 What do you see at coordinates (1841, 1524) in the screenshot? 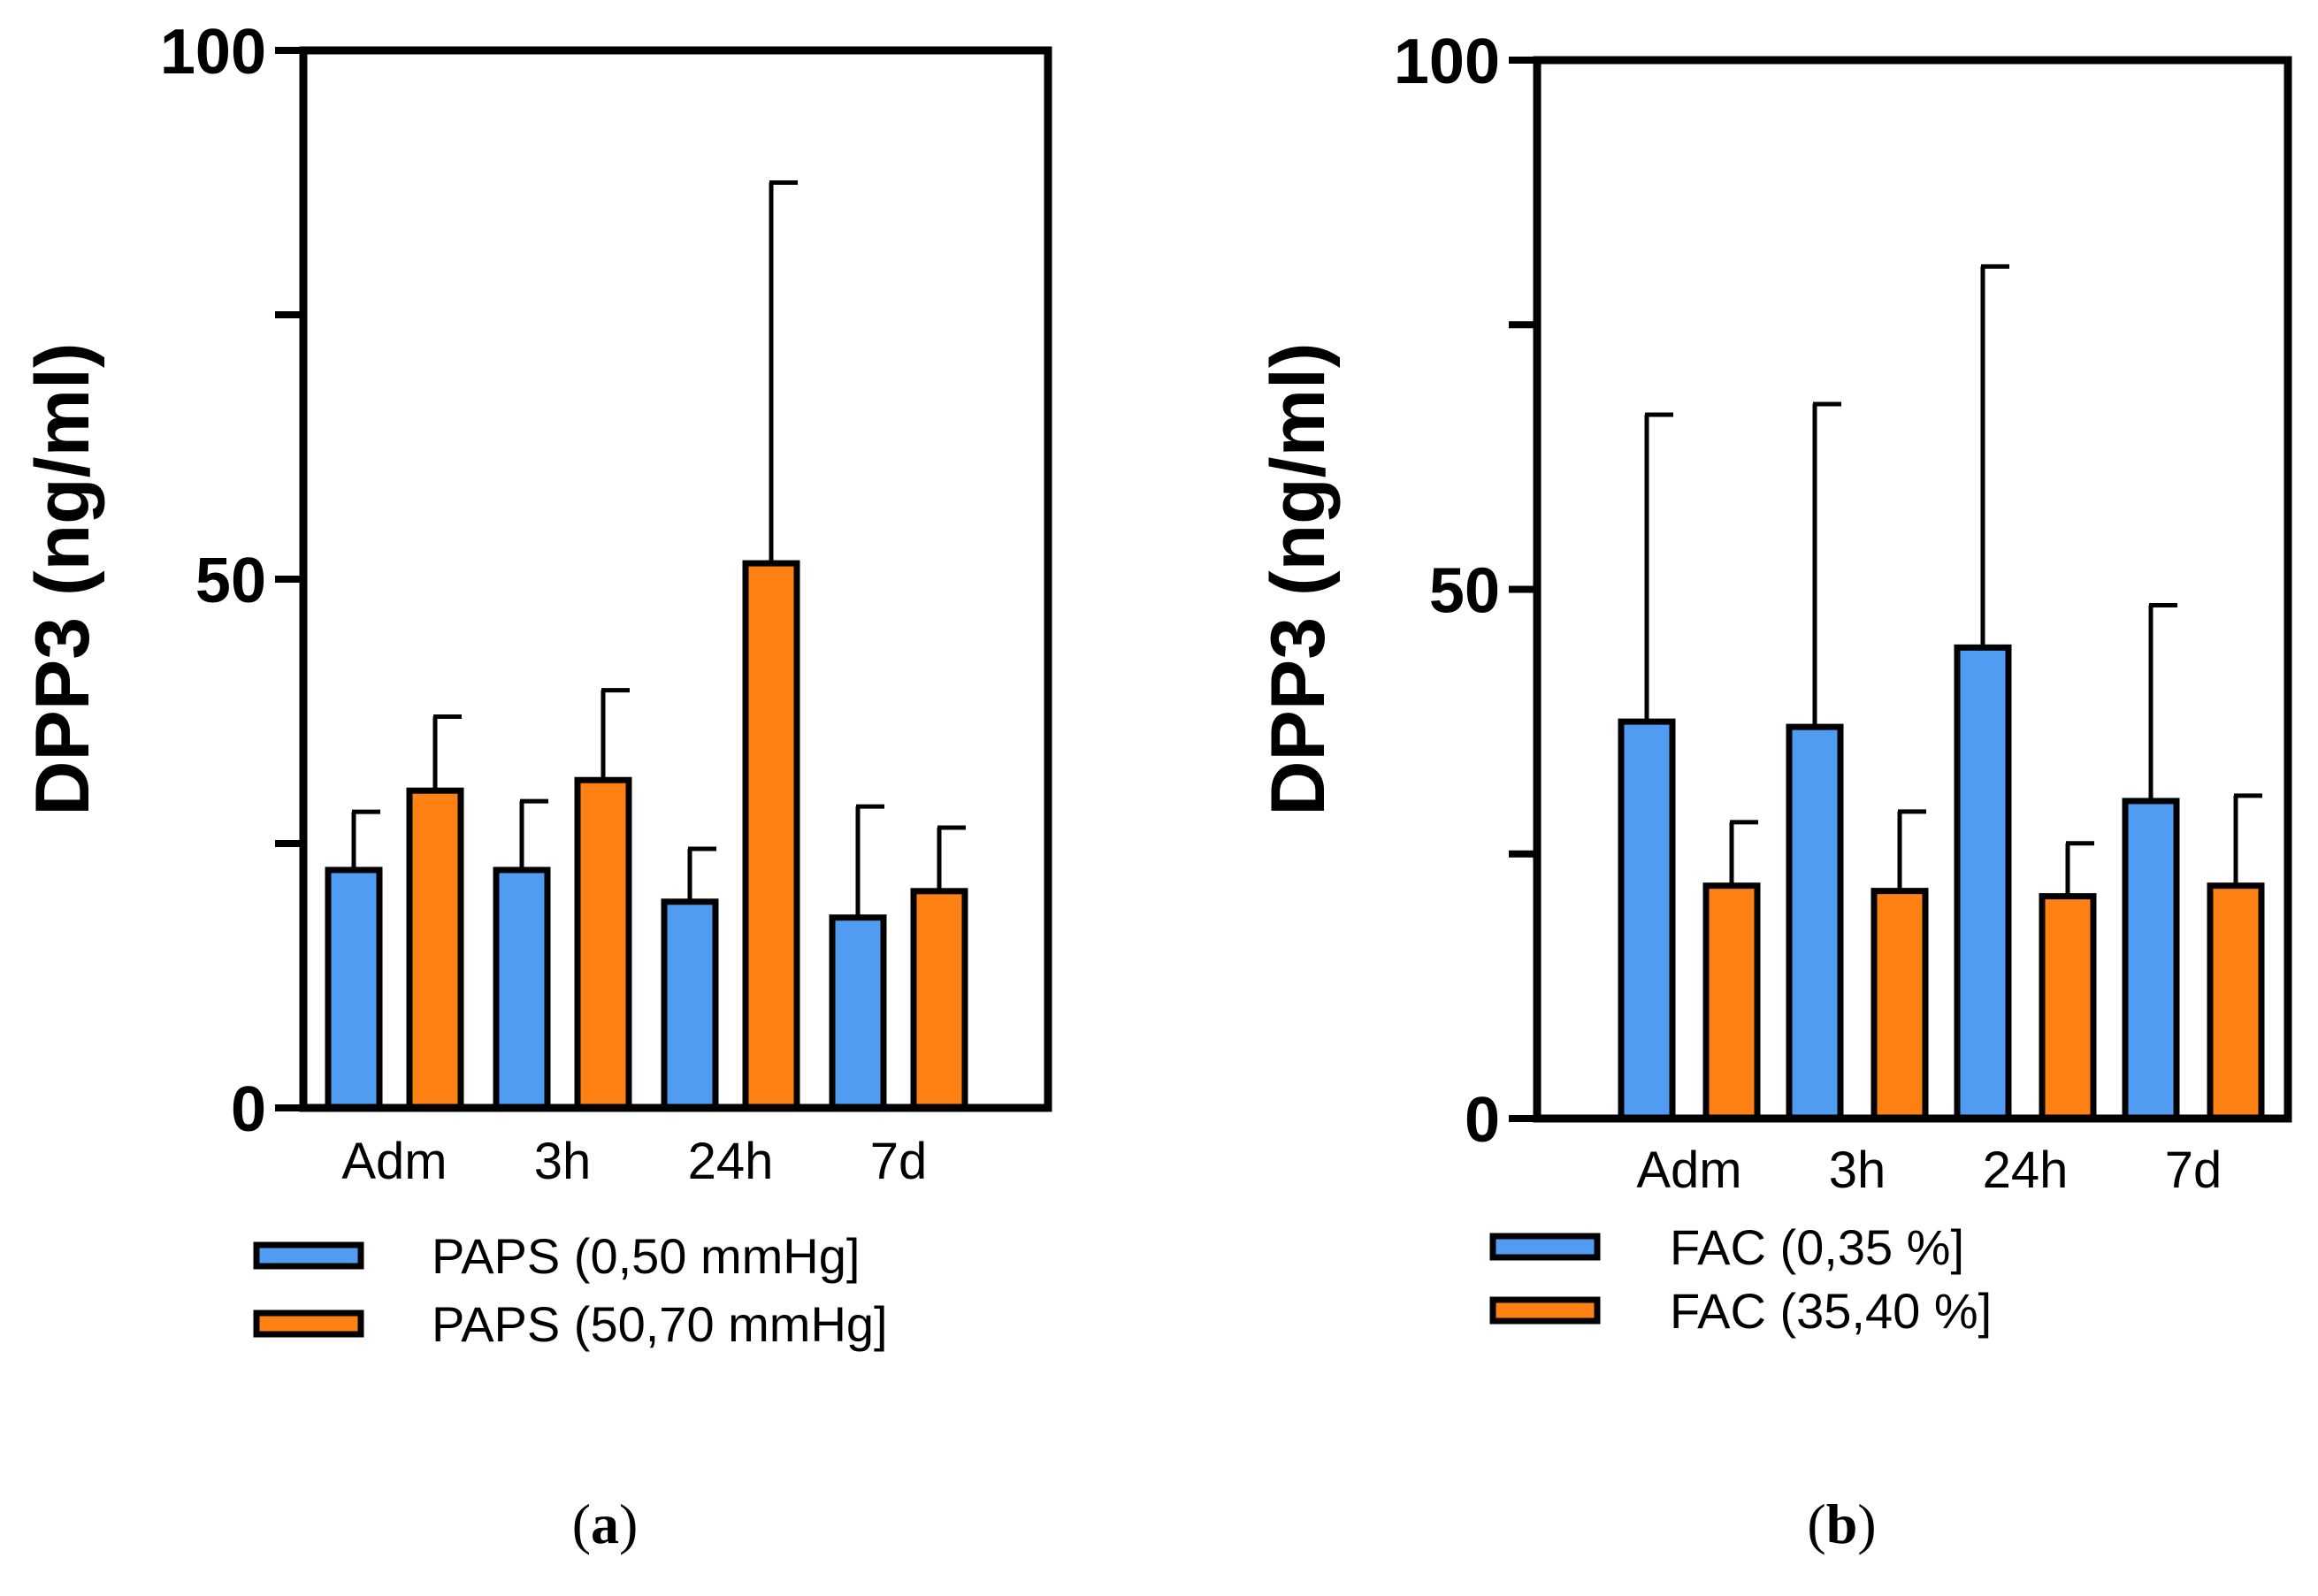
I see `panel-label: (b)` at bounding box center [1841, 1524].